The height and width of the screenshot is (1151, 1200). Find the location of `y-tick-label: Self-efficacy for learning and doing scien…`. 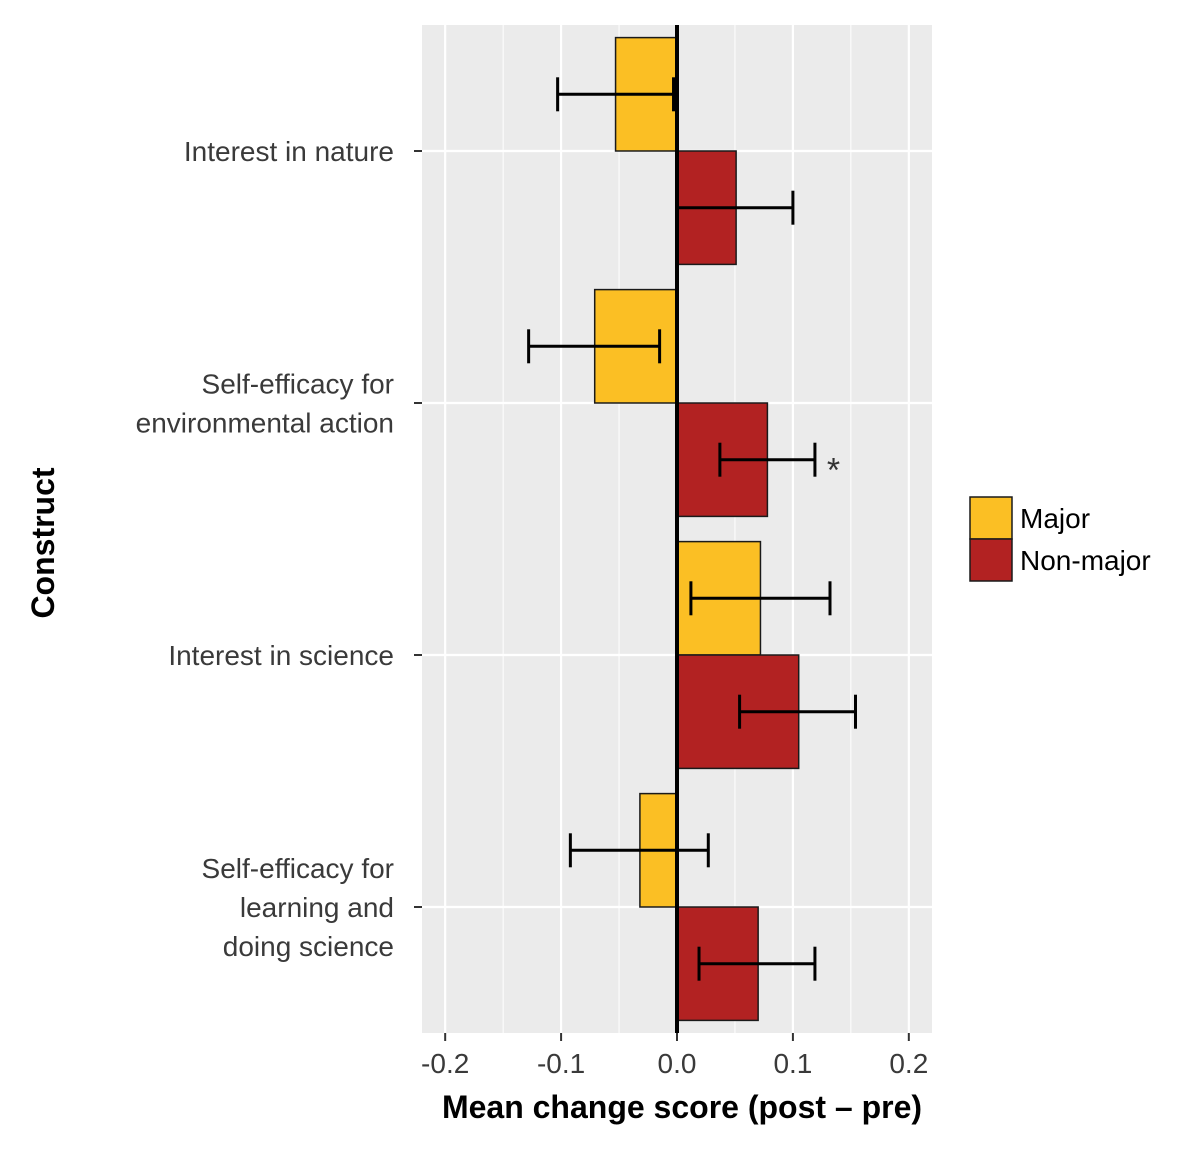

y-tick-label: Self-efficacy for learning and doing scien… is located at coordinates (298, 907).